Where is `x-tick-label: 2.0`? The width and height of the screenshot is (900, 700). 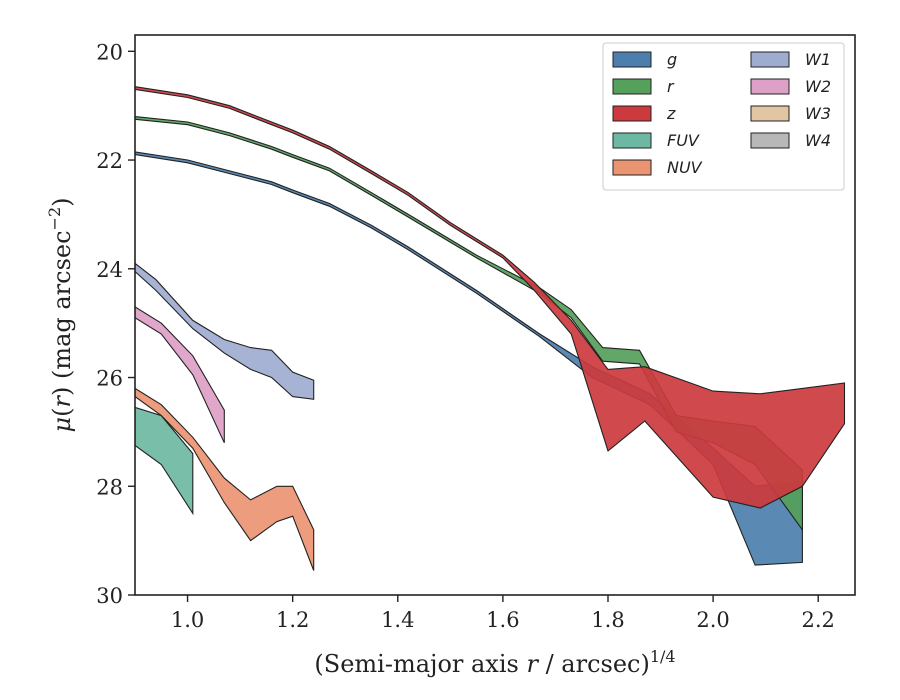 x-tick-label: 2.0 is located at coordinates (712, 620).